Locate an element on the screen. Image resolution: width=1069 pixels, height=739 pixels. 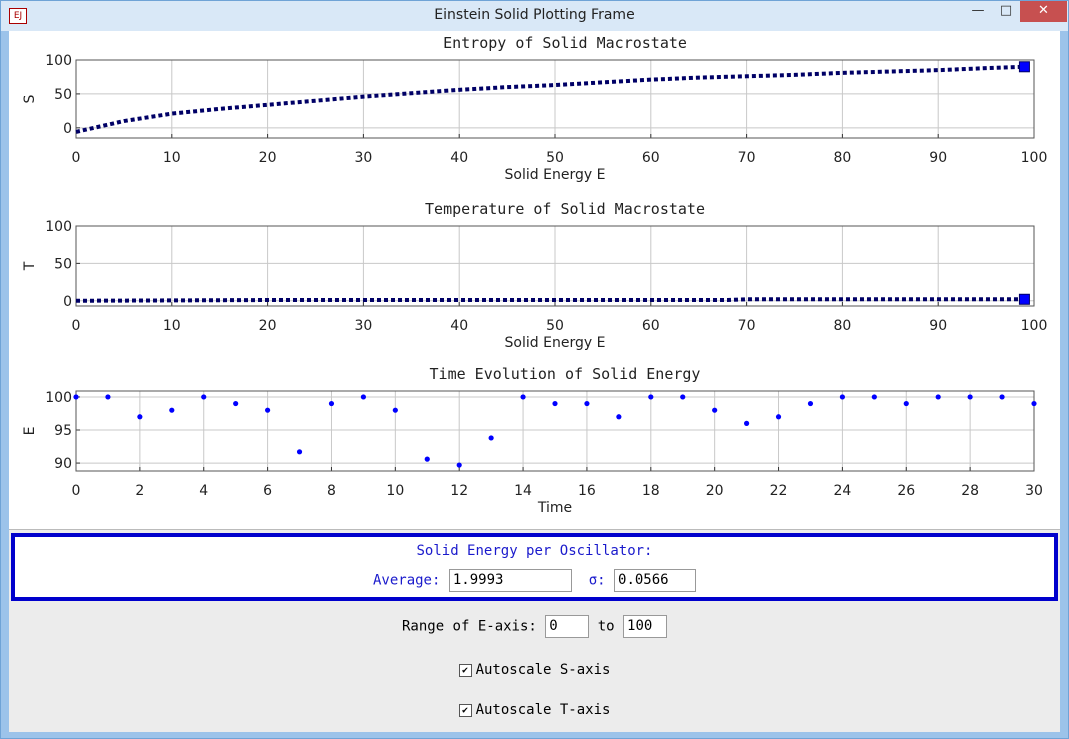
x-tick-label: 100 is located at coordinates (1034, 158).